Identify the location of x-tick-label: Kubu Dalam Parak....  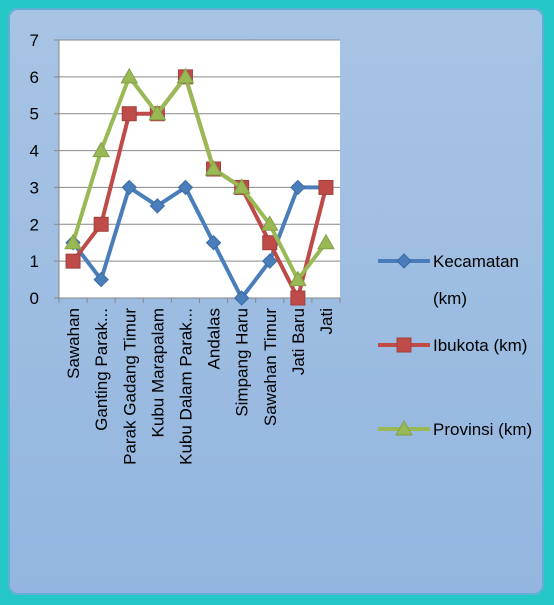
(185, 386).